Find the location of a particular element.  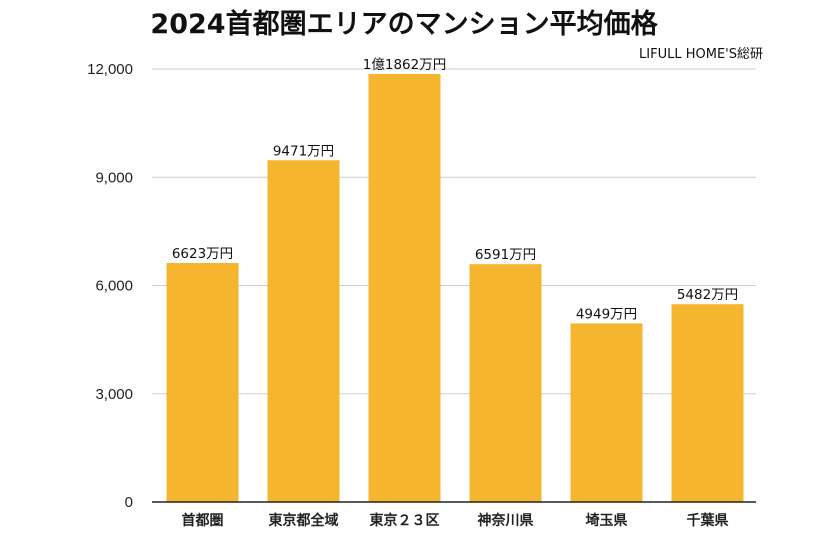

data-label: 6591万円 is located at coordinates (505, 255).